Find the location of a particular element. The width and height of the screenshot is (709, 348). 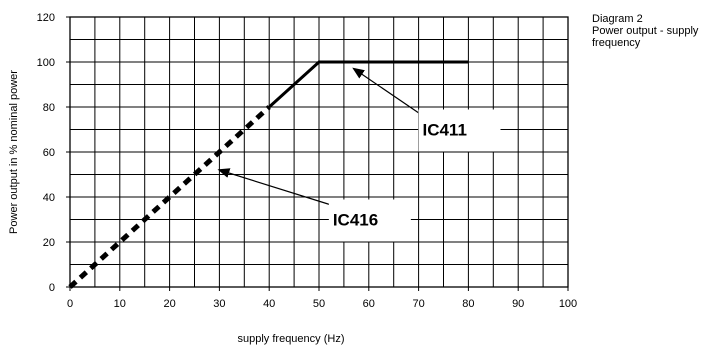

x-tick-label: 40 is located at coordinates (269, 304).